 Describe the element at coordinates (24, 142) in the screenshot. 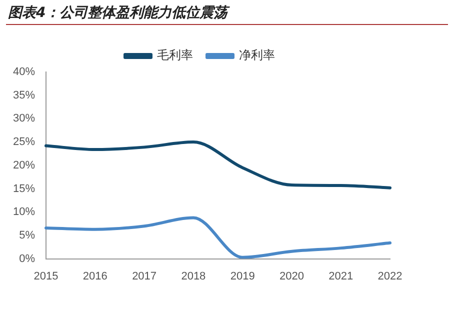

I see `y-tick-label: 25%` at that location.